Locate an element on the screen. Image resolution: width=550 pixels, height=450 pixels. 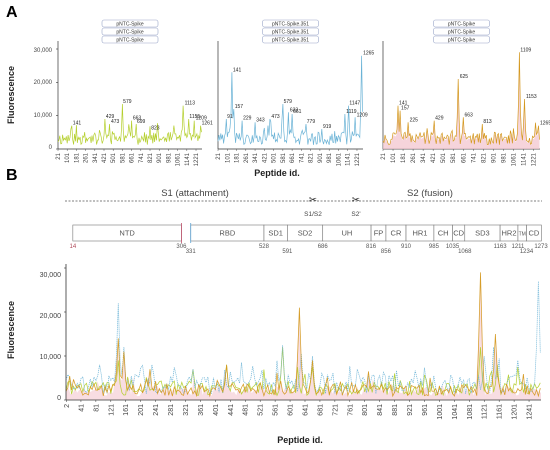
panel-b-x-tick-label-241: 241 is located at coordinates (156, 410).